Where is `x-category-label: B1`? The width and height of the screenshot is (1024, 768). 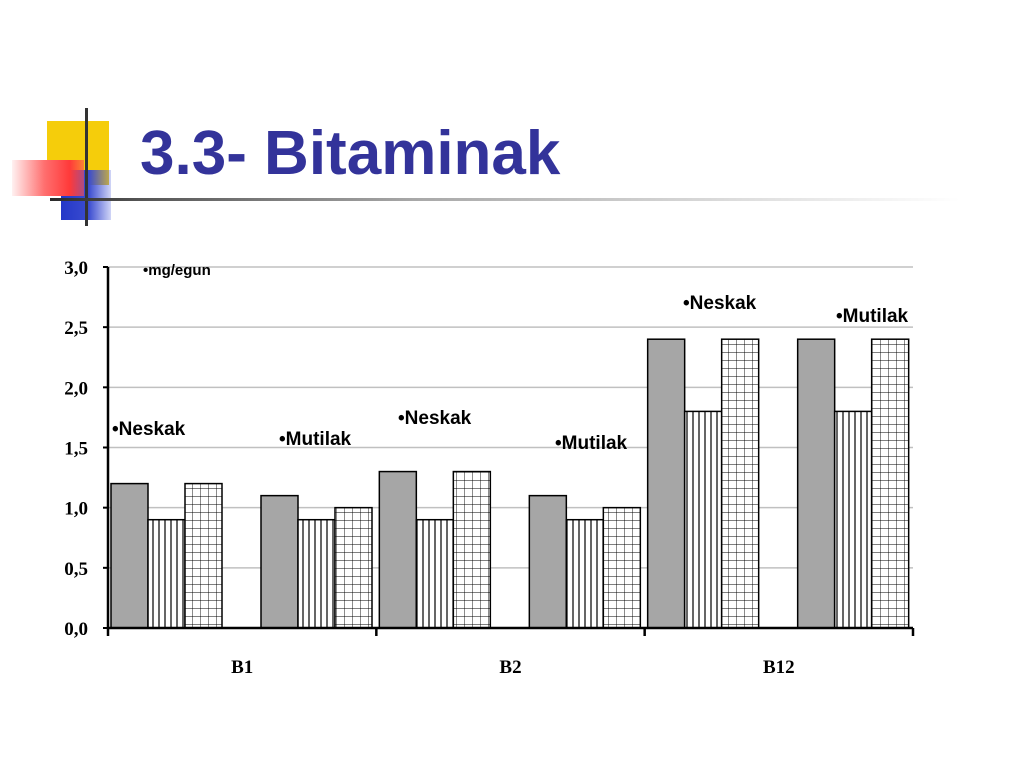 x-category-label: B1 is located at coordinates (242, 667).